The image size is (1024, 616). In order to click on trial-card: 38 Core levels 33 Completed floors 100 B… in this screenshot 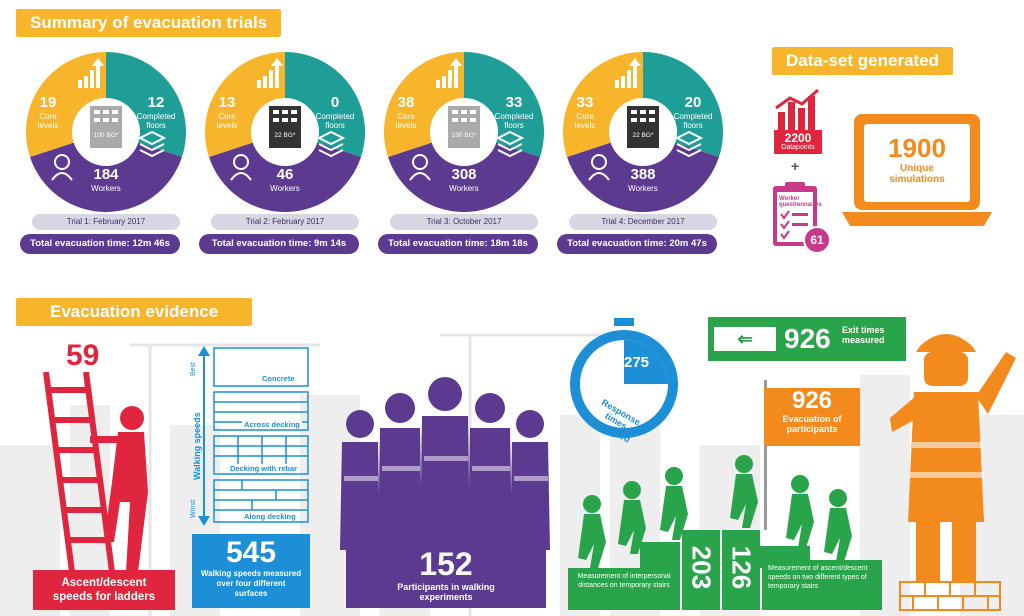, I will do `click(464, 157)`.